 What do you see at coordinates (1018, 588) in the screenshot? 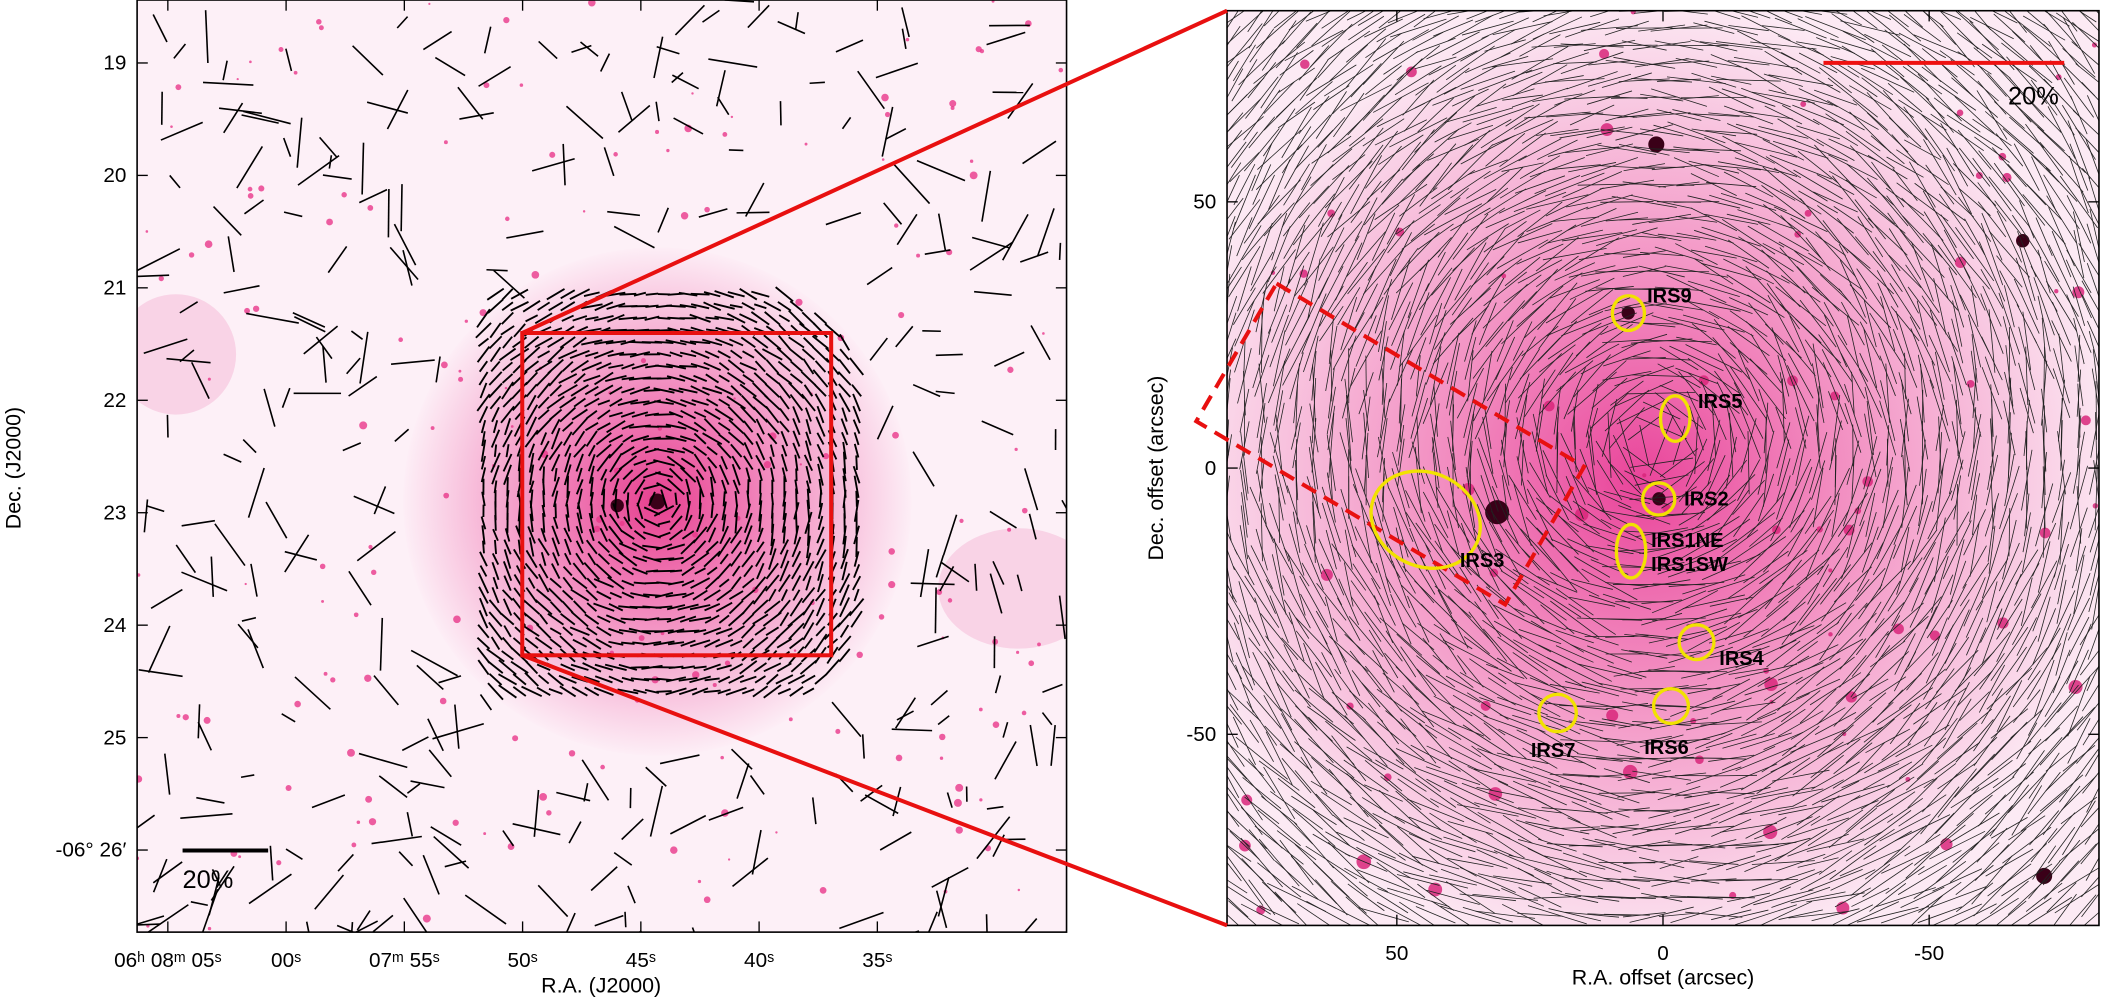
I see `nebula` at bounding box center [1018, 588].